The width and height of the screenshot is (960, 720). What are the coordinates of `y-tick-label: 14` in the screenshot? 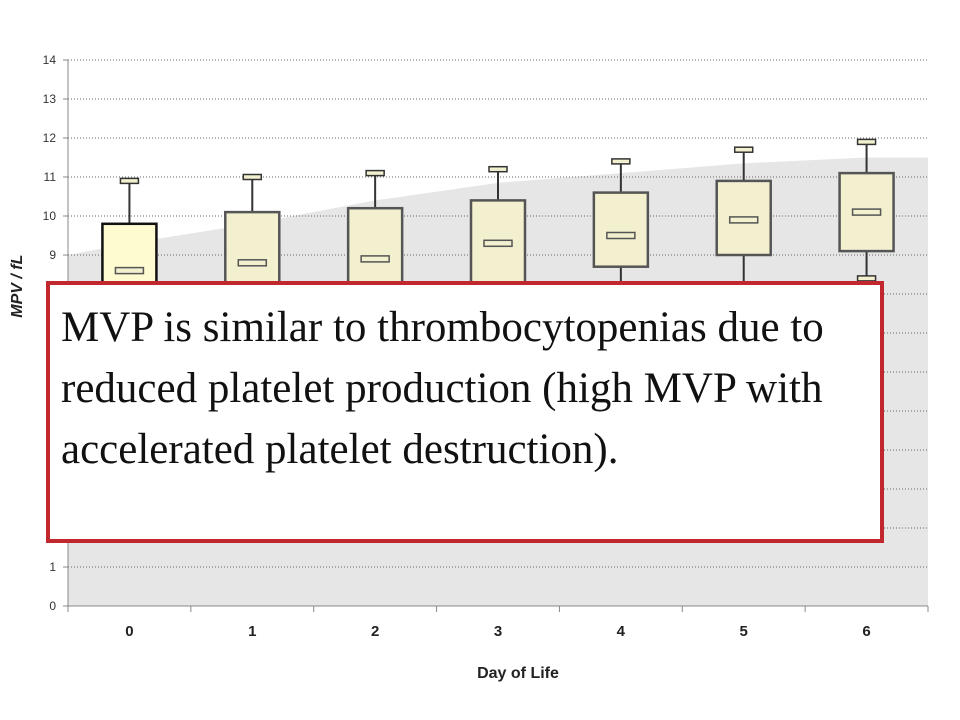 It's located at (50, 60).